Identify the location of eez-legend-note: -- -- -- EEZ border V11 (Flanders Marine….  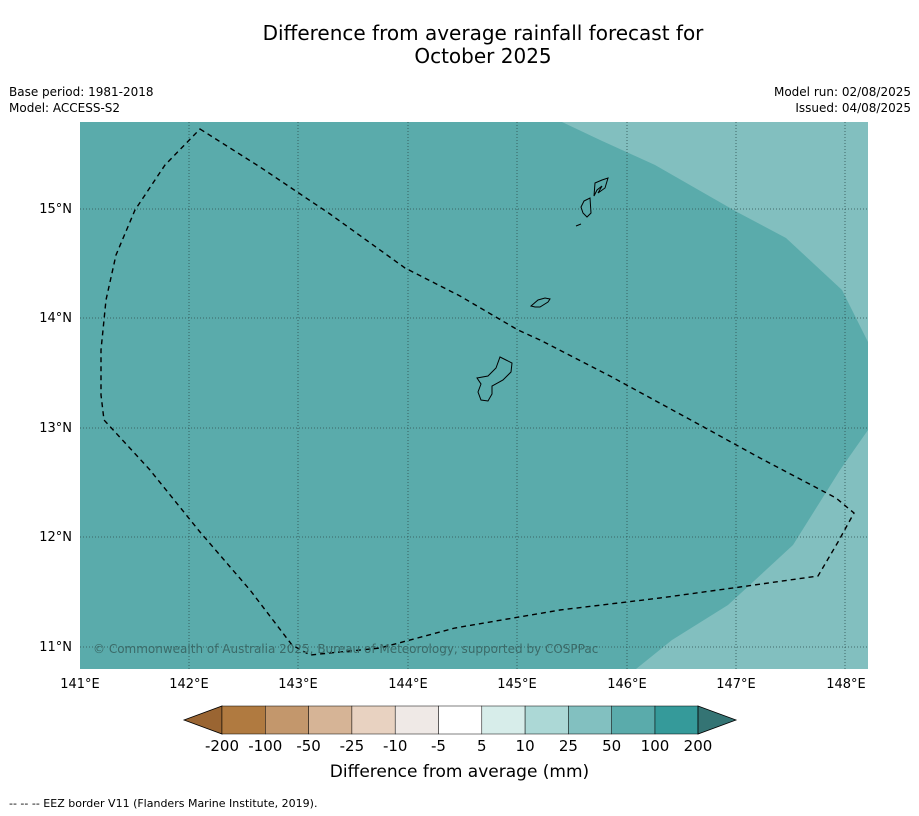
(163, 803).